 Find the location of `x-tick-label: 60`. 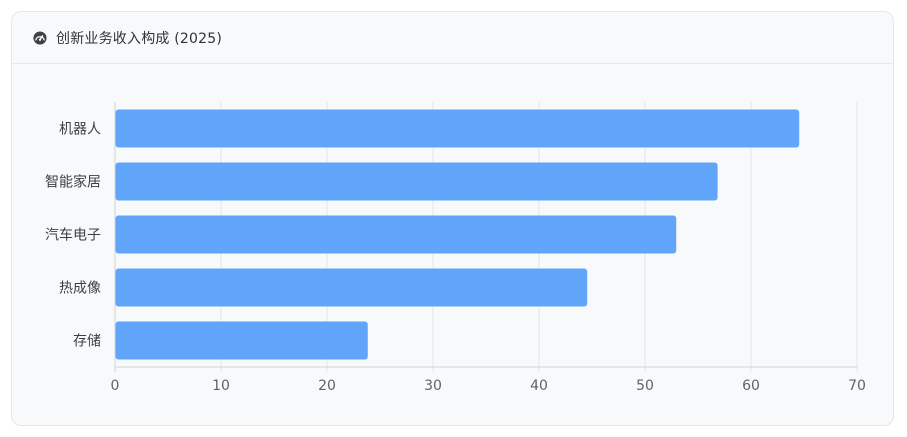

x-tick-label: 60 is located at coordinates (751, 386).